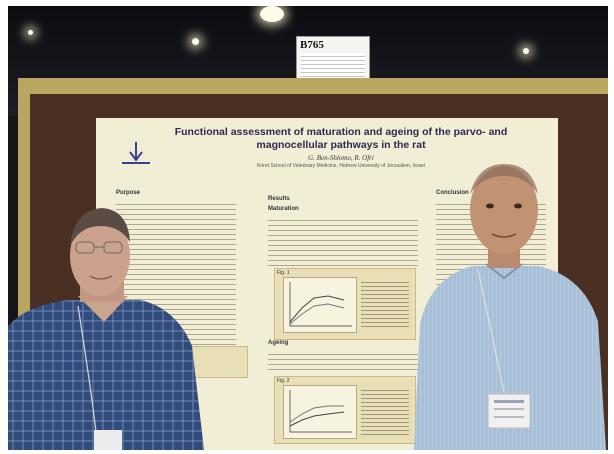 This screenshot has width=614, height=454. I want to click on conclusion-heading: Conclusion, so click(452, 193).